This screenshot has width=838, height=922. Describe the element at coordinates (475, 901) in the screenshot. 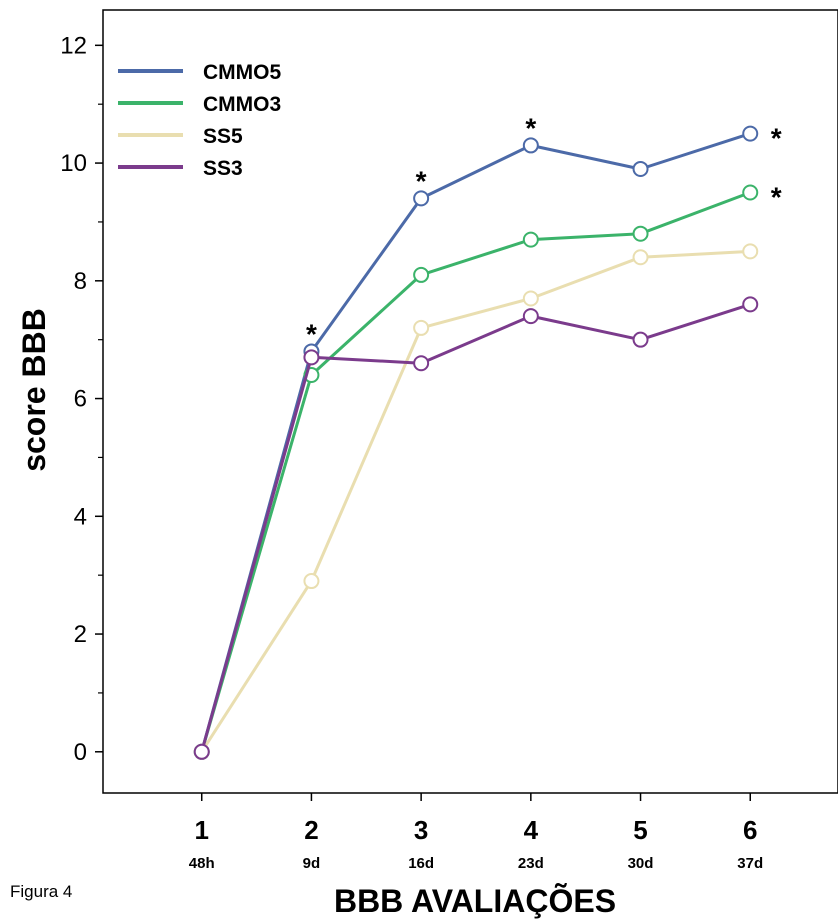

I see `x-axis-title: BBB AVALIAÇÕES` at that location.